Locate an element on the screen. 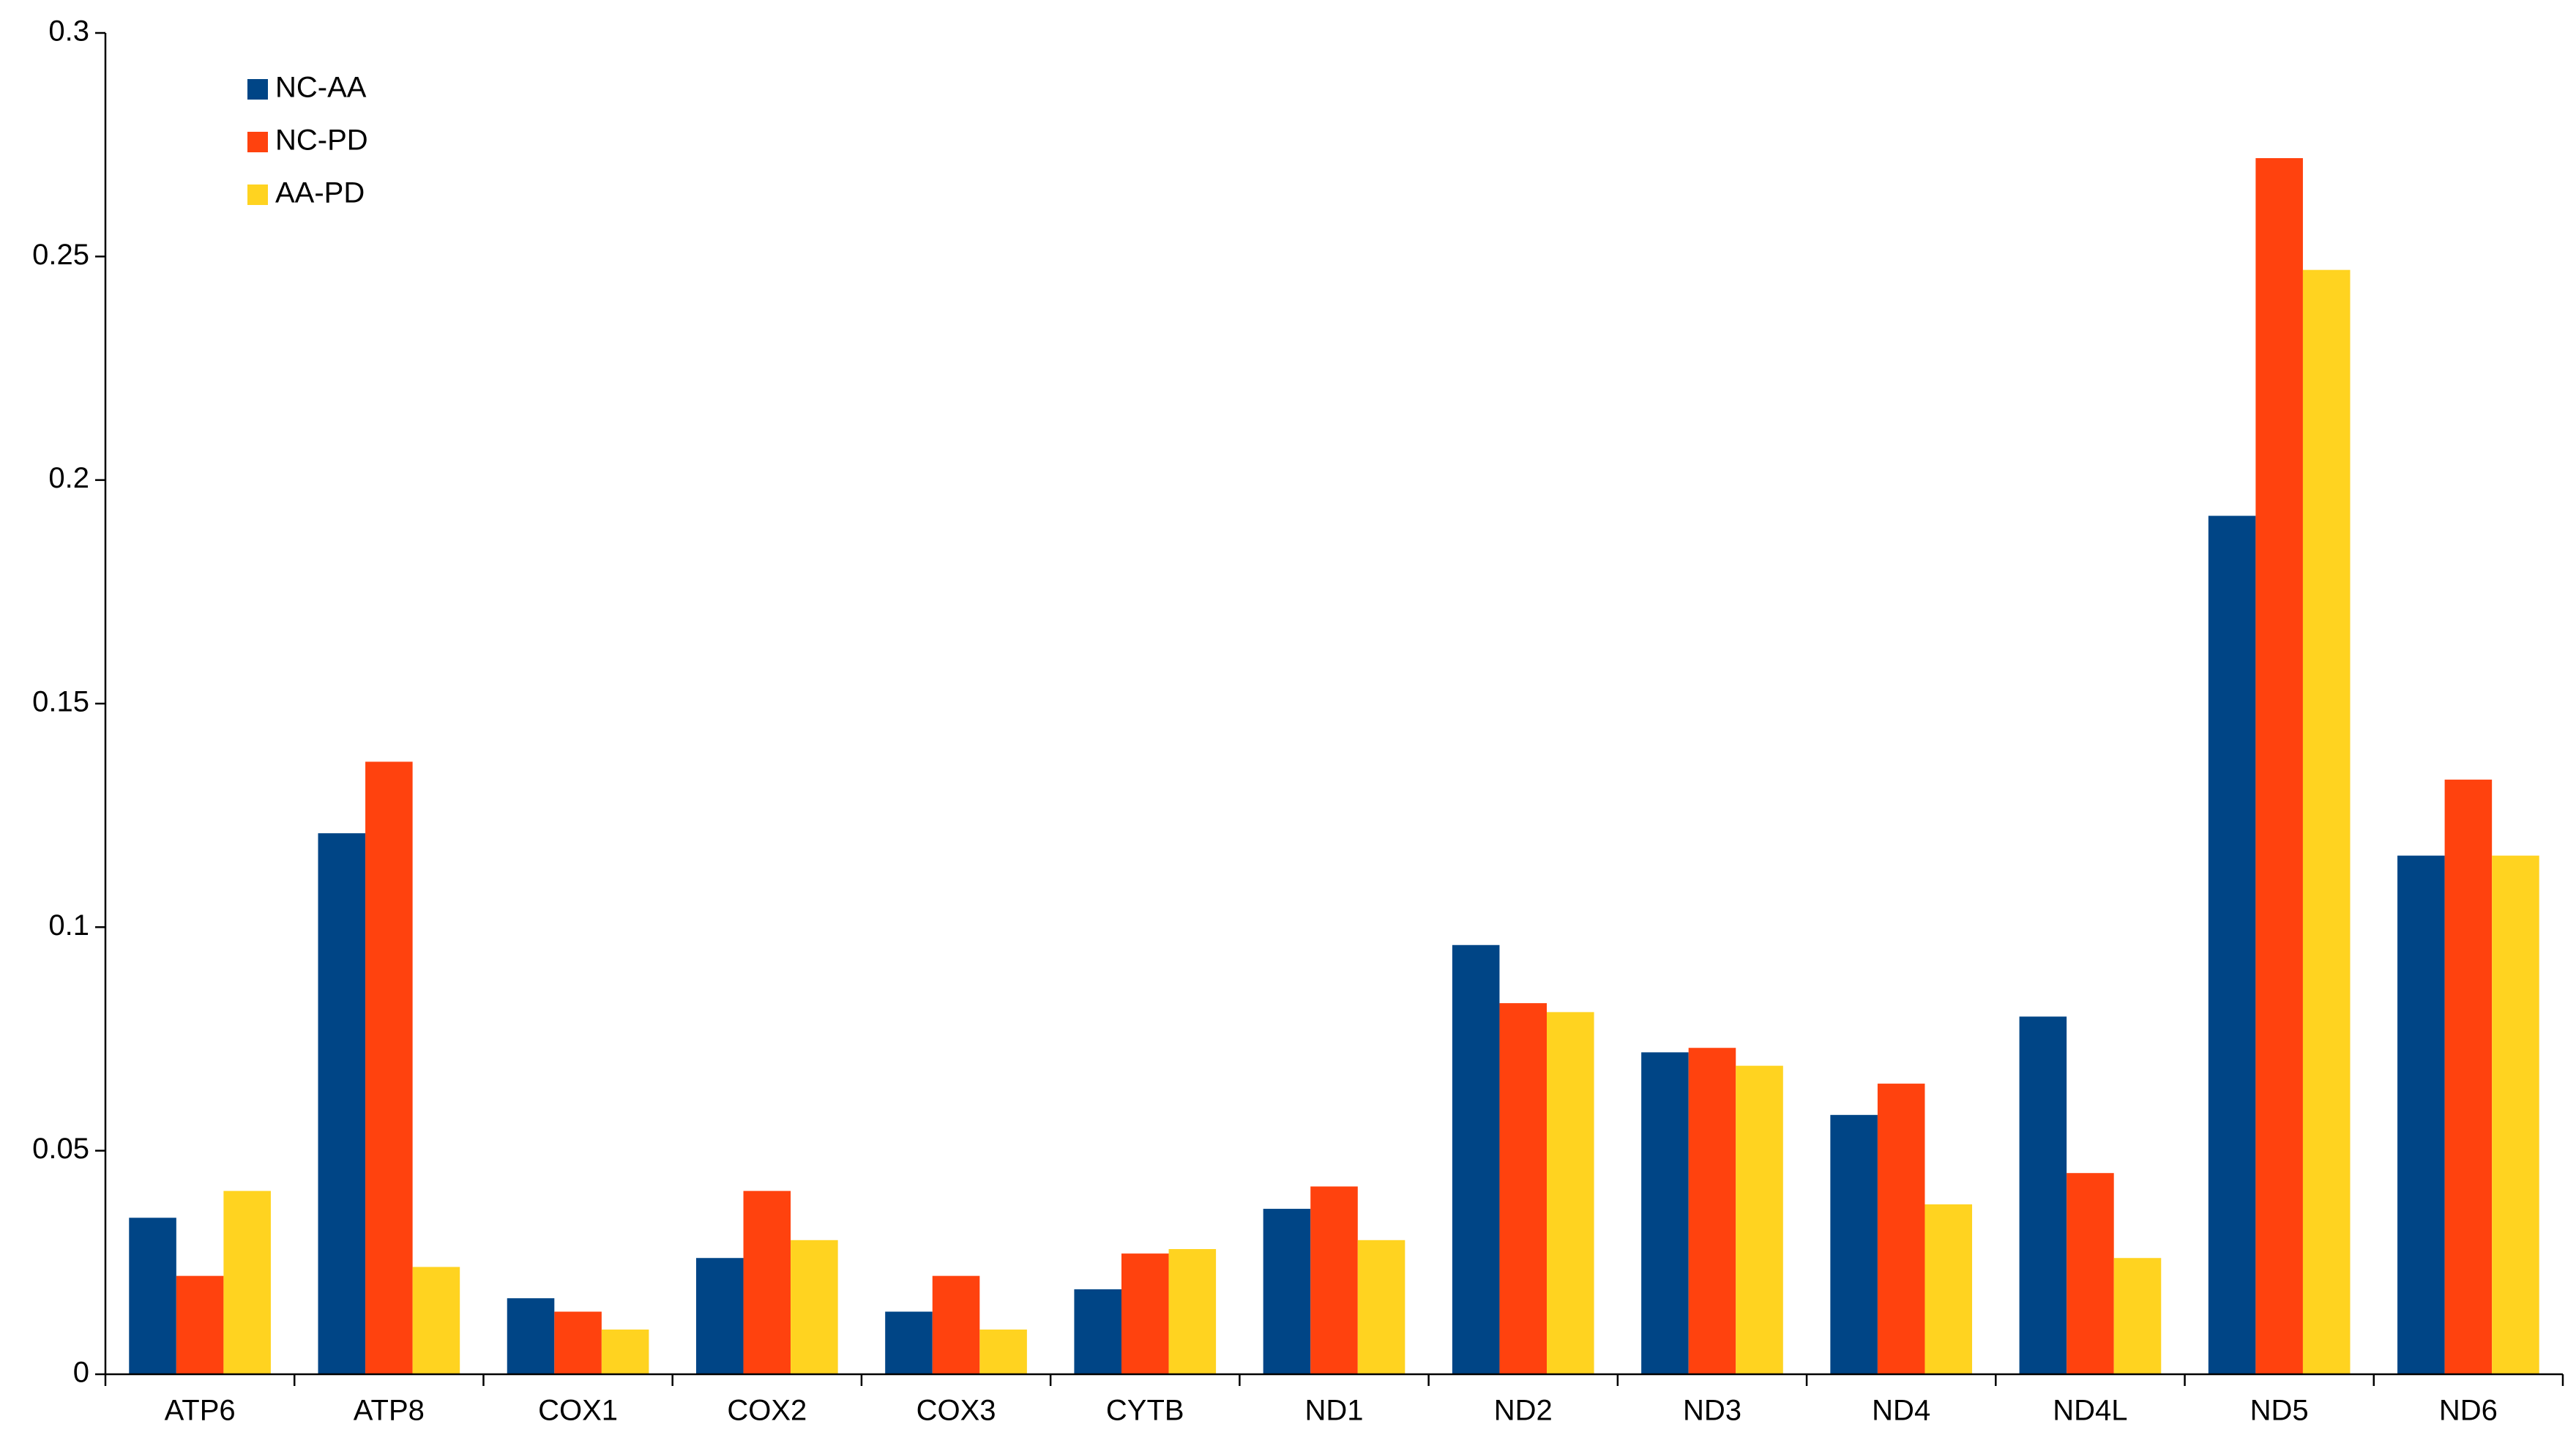 This screenshot has width=2576, height=1446. x-tick-label: ATP6 is located at coordinates (200, 1411).